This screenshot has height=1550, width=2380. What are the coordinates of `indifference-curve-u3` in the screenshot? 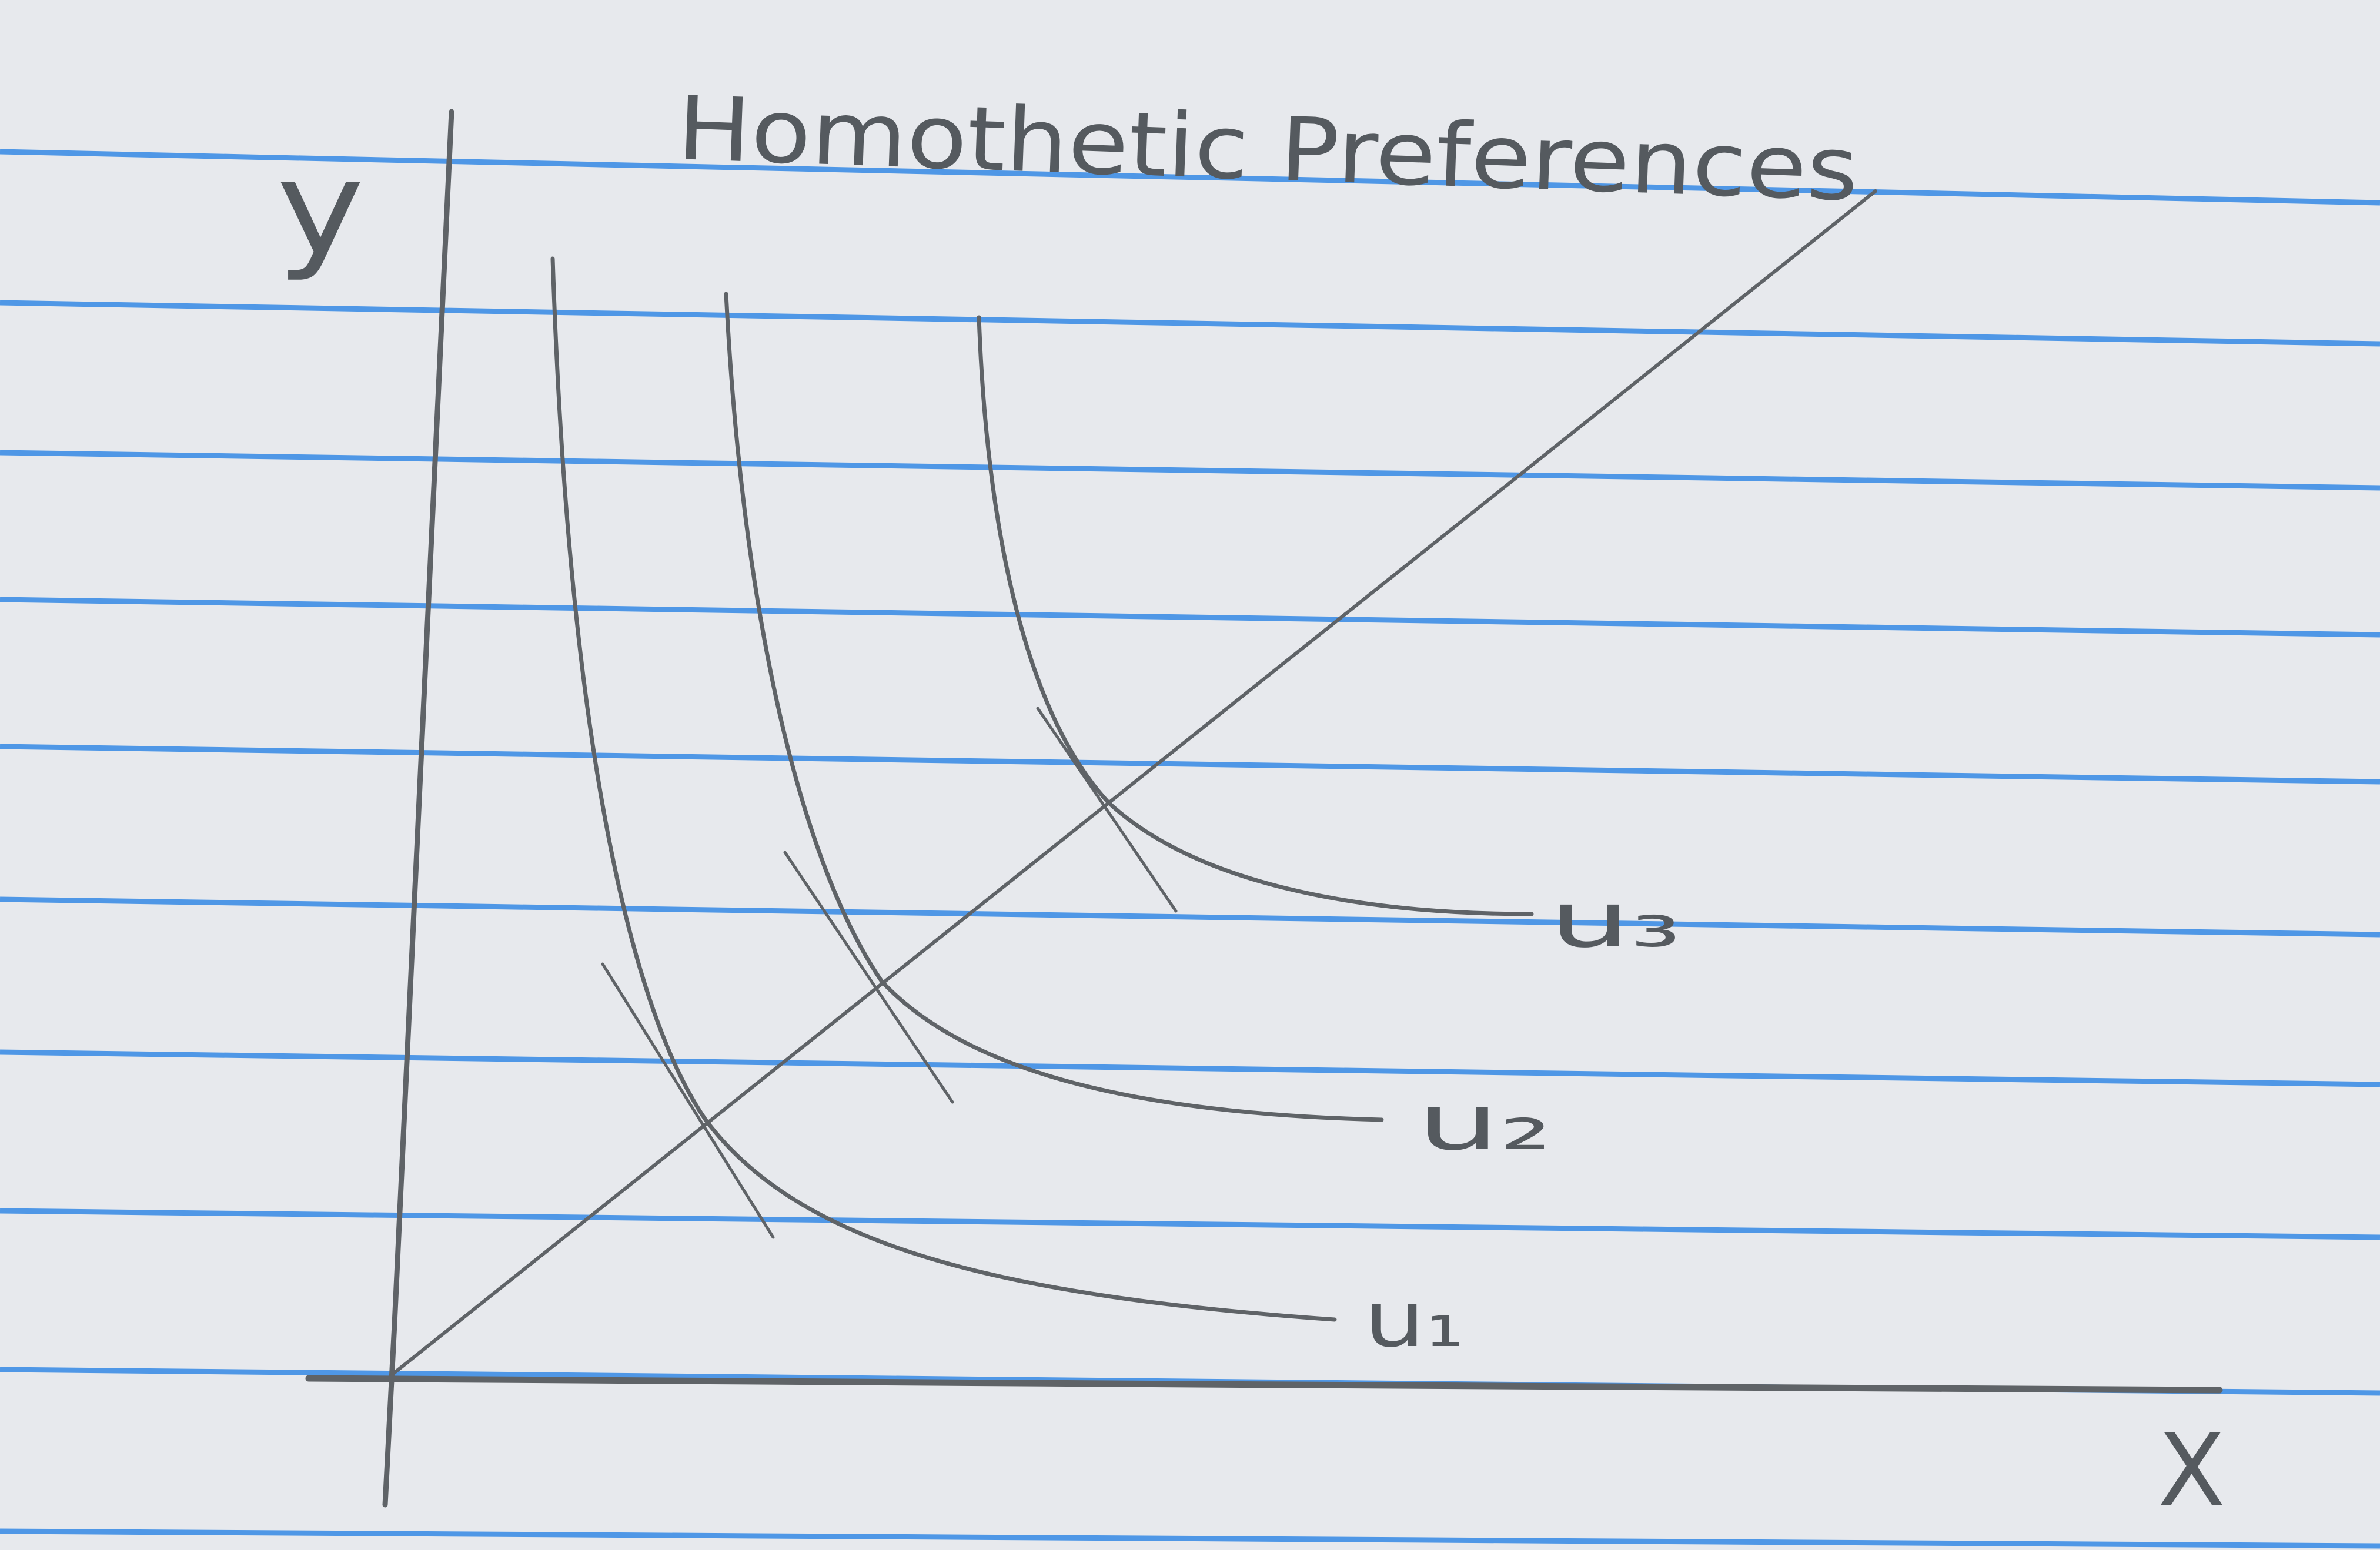 It's located at (1256, 615).